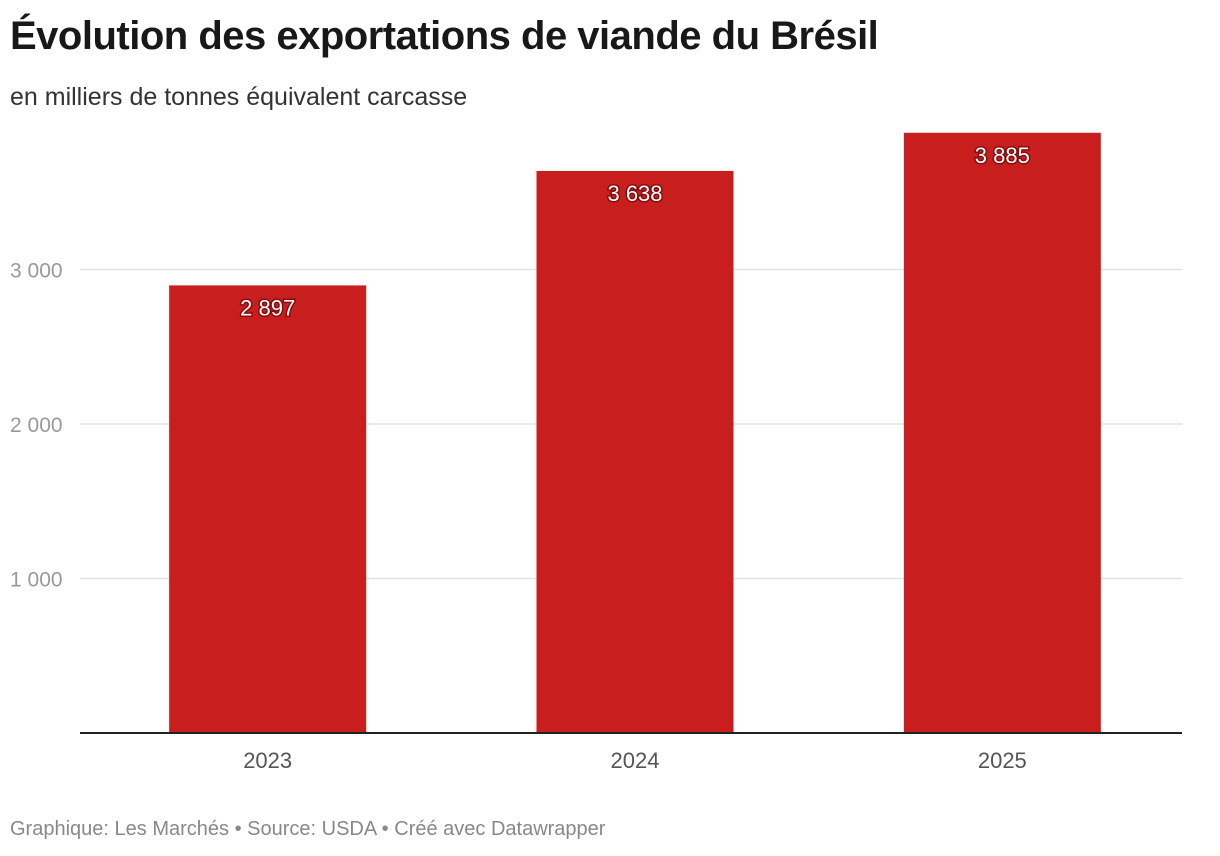 The width and height of the screenshot is (1220, 856). Describe the element at coordinates (1002, 760) in the screenshot. I see `x-tick-label: 2025` at that location.